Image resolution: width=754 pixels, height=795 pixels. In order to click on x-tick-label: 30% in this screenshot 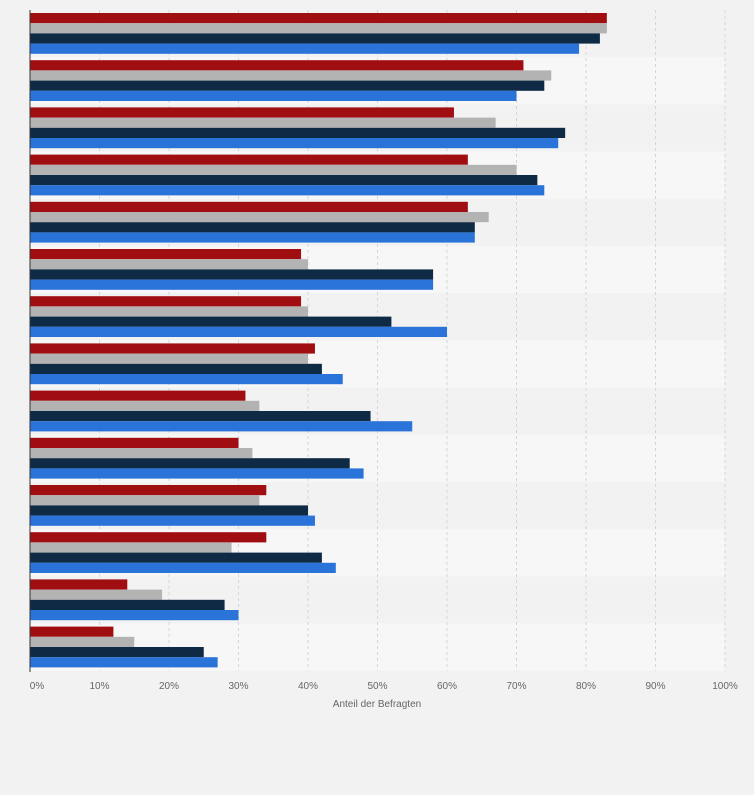, I will do `click(238, 686)`.